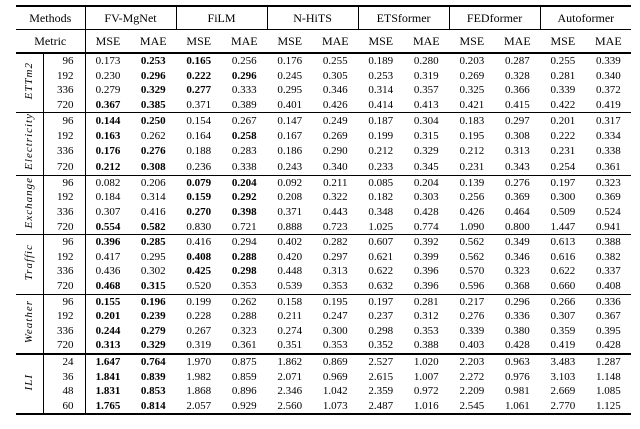 This screenshot has height=429, width=640. I want to click on horizon-label: 24, so click(64, 361).